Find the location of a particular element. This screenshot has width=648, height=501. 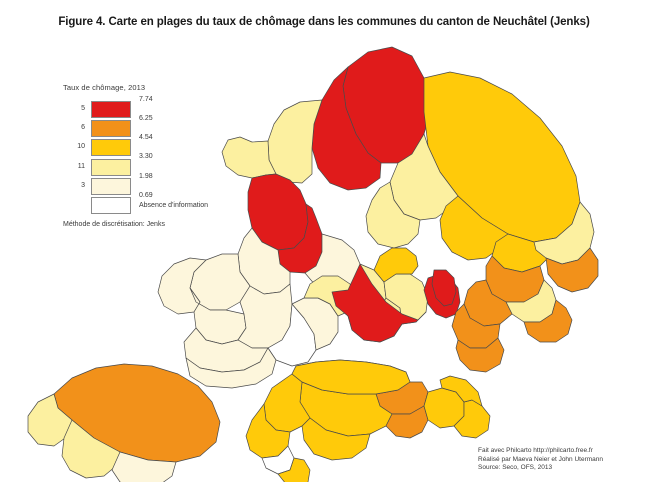

legend-row: 5 7.74 6.25 is located at coordinates (158, 109).